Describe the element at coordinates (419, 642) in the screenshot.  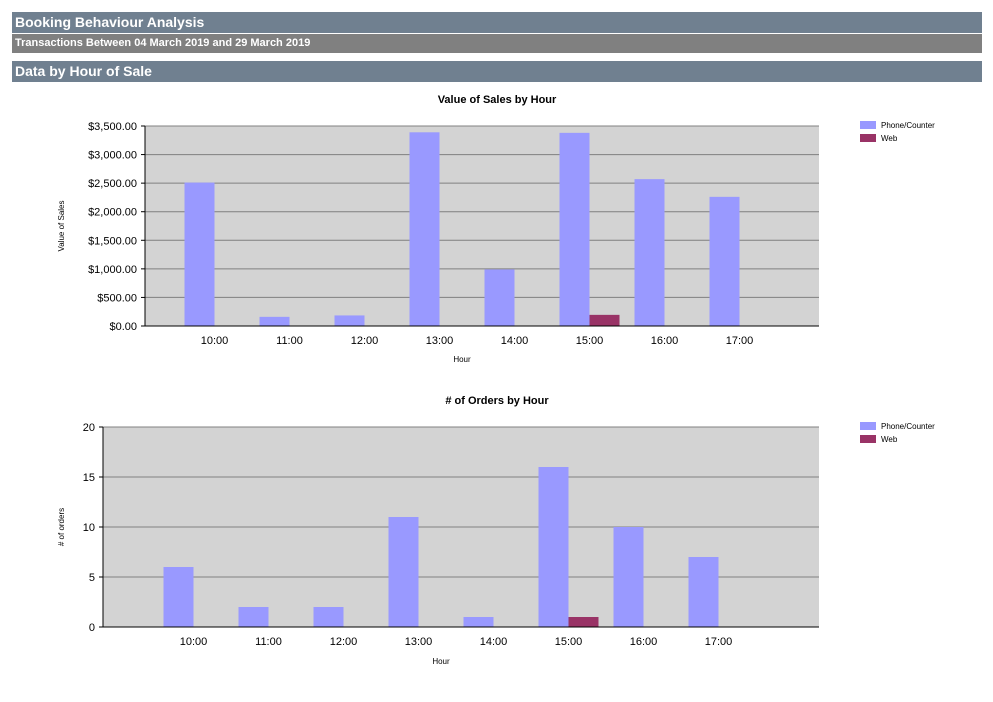
I see `orders-x-tick-label: 13:00` at that location.